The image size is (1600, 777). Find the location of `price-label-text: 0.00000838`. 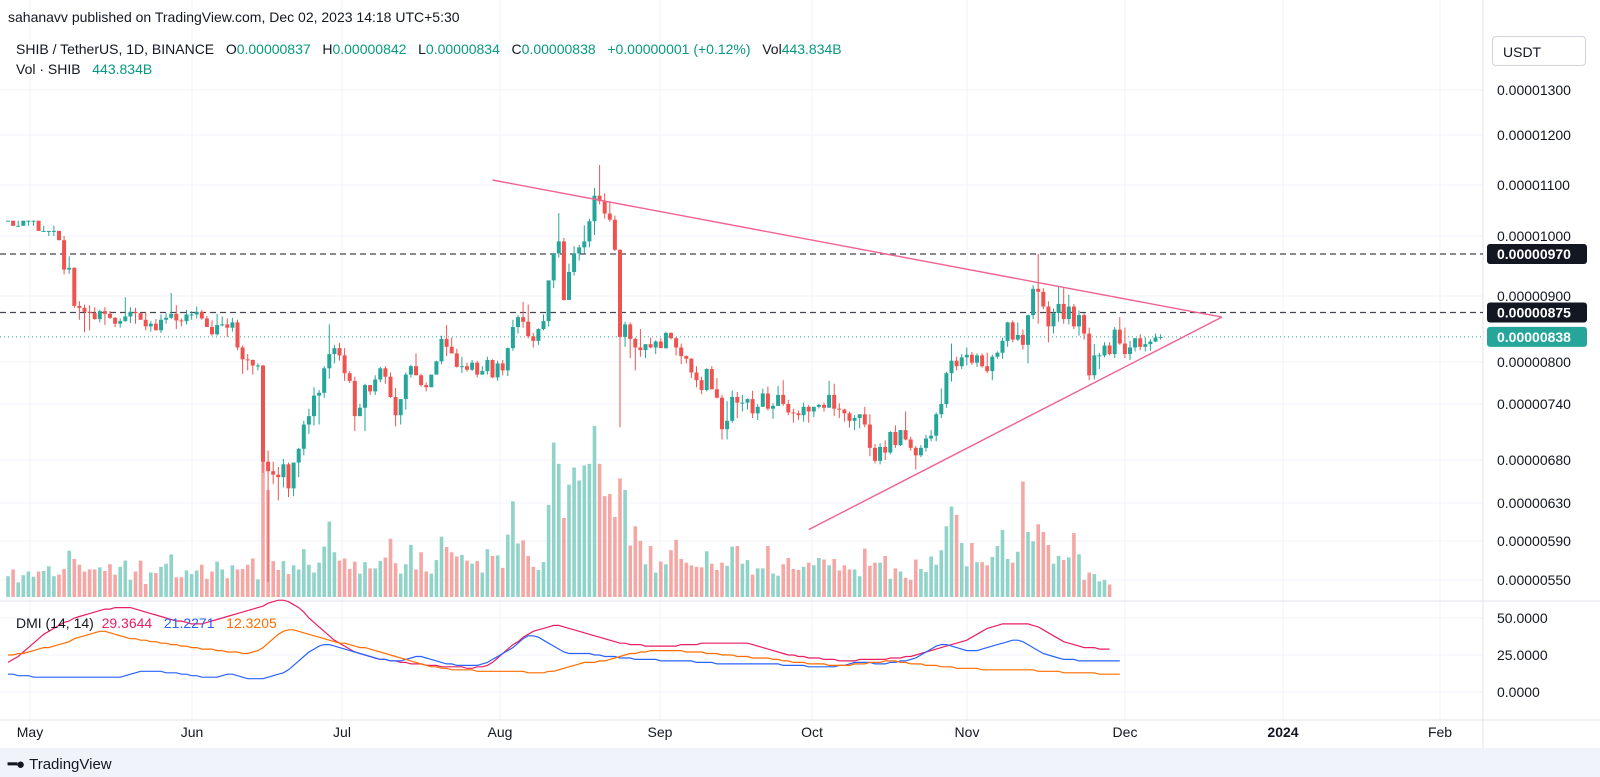

price-label-text: 0.00000838 is located at coordinates (1534, 337).